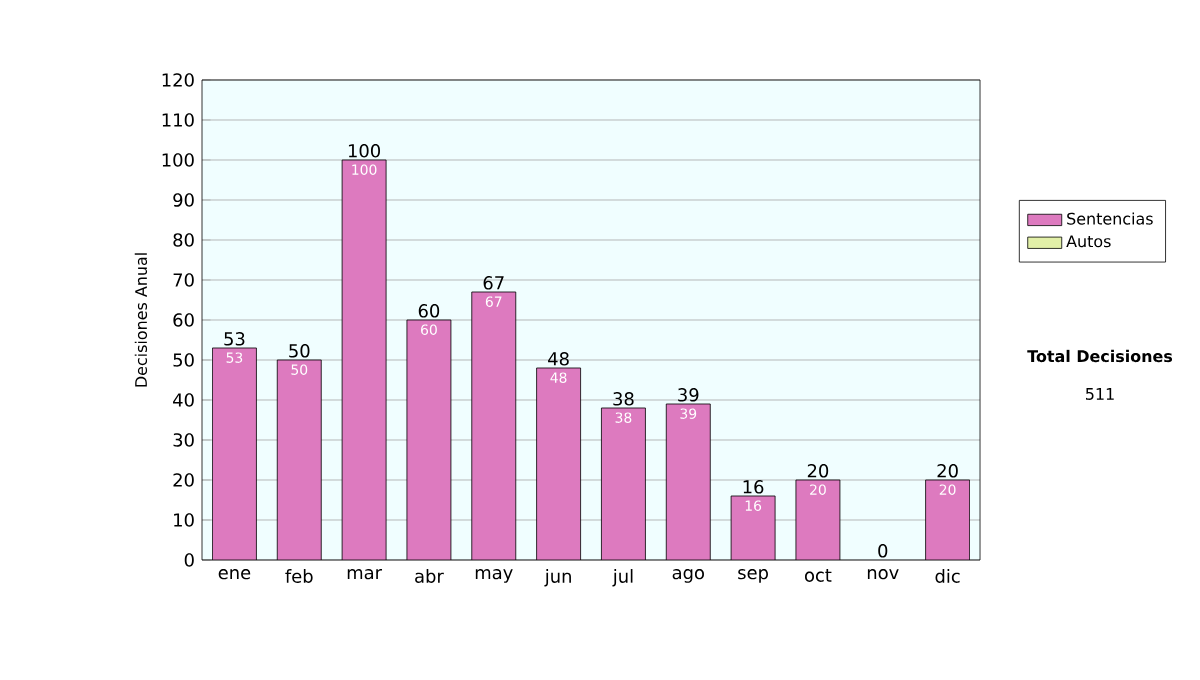 This screenshot has height=680, width=1200. What do you see at coordinates (183, 320) in the screenshot?
I see `y-tick-label: 60` at bounding box center [183, 320].